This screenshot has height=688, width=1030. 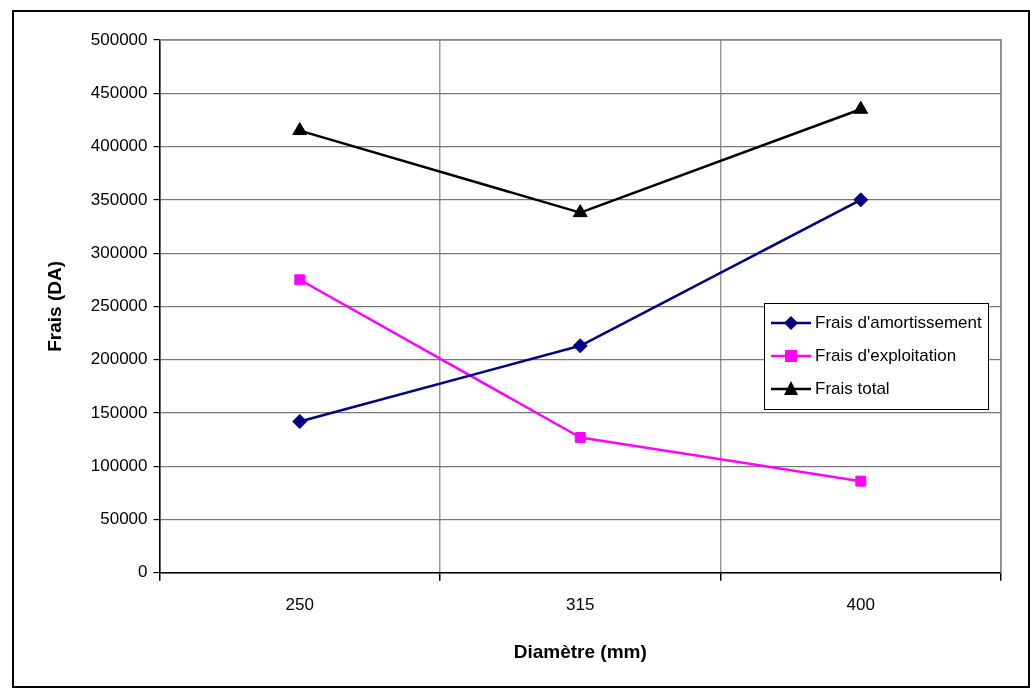 I want to click on y-tick-label: 400000, so click(x=119, y=146).